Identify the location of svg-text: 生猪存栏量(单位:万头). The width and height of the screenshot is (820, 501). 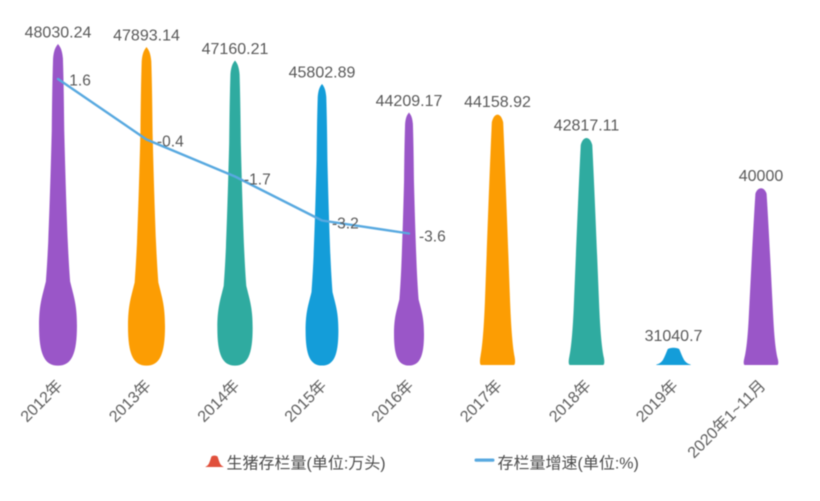
(306, 464).